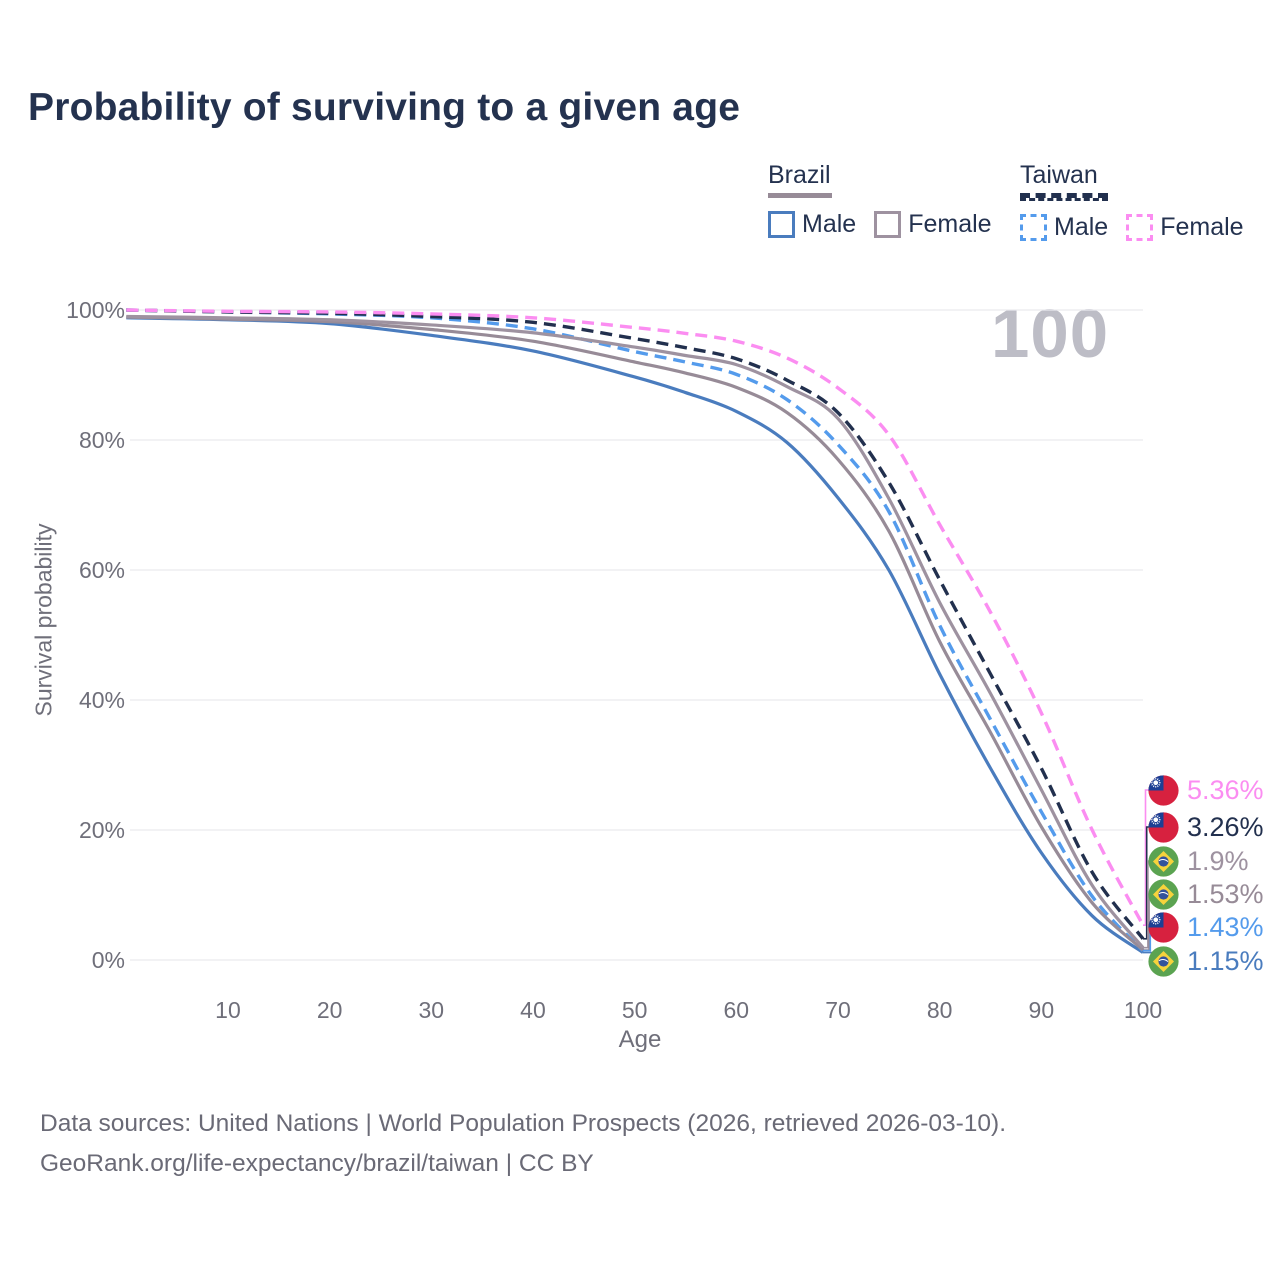 The width and height of the screenshot is (1280, 1280). I want to click on checkbox-taiwan-male, so click(1033, 227).